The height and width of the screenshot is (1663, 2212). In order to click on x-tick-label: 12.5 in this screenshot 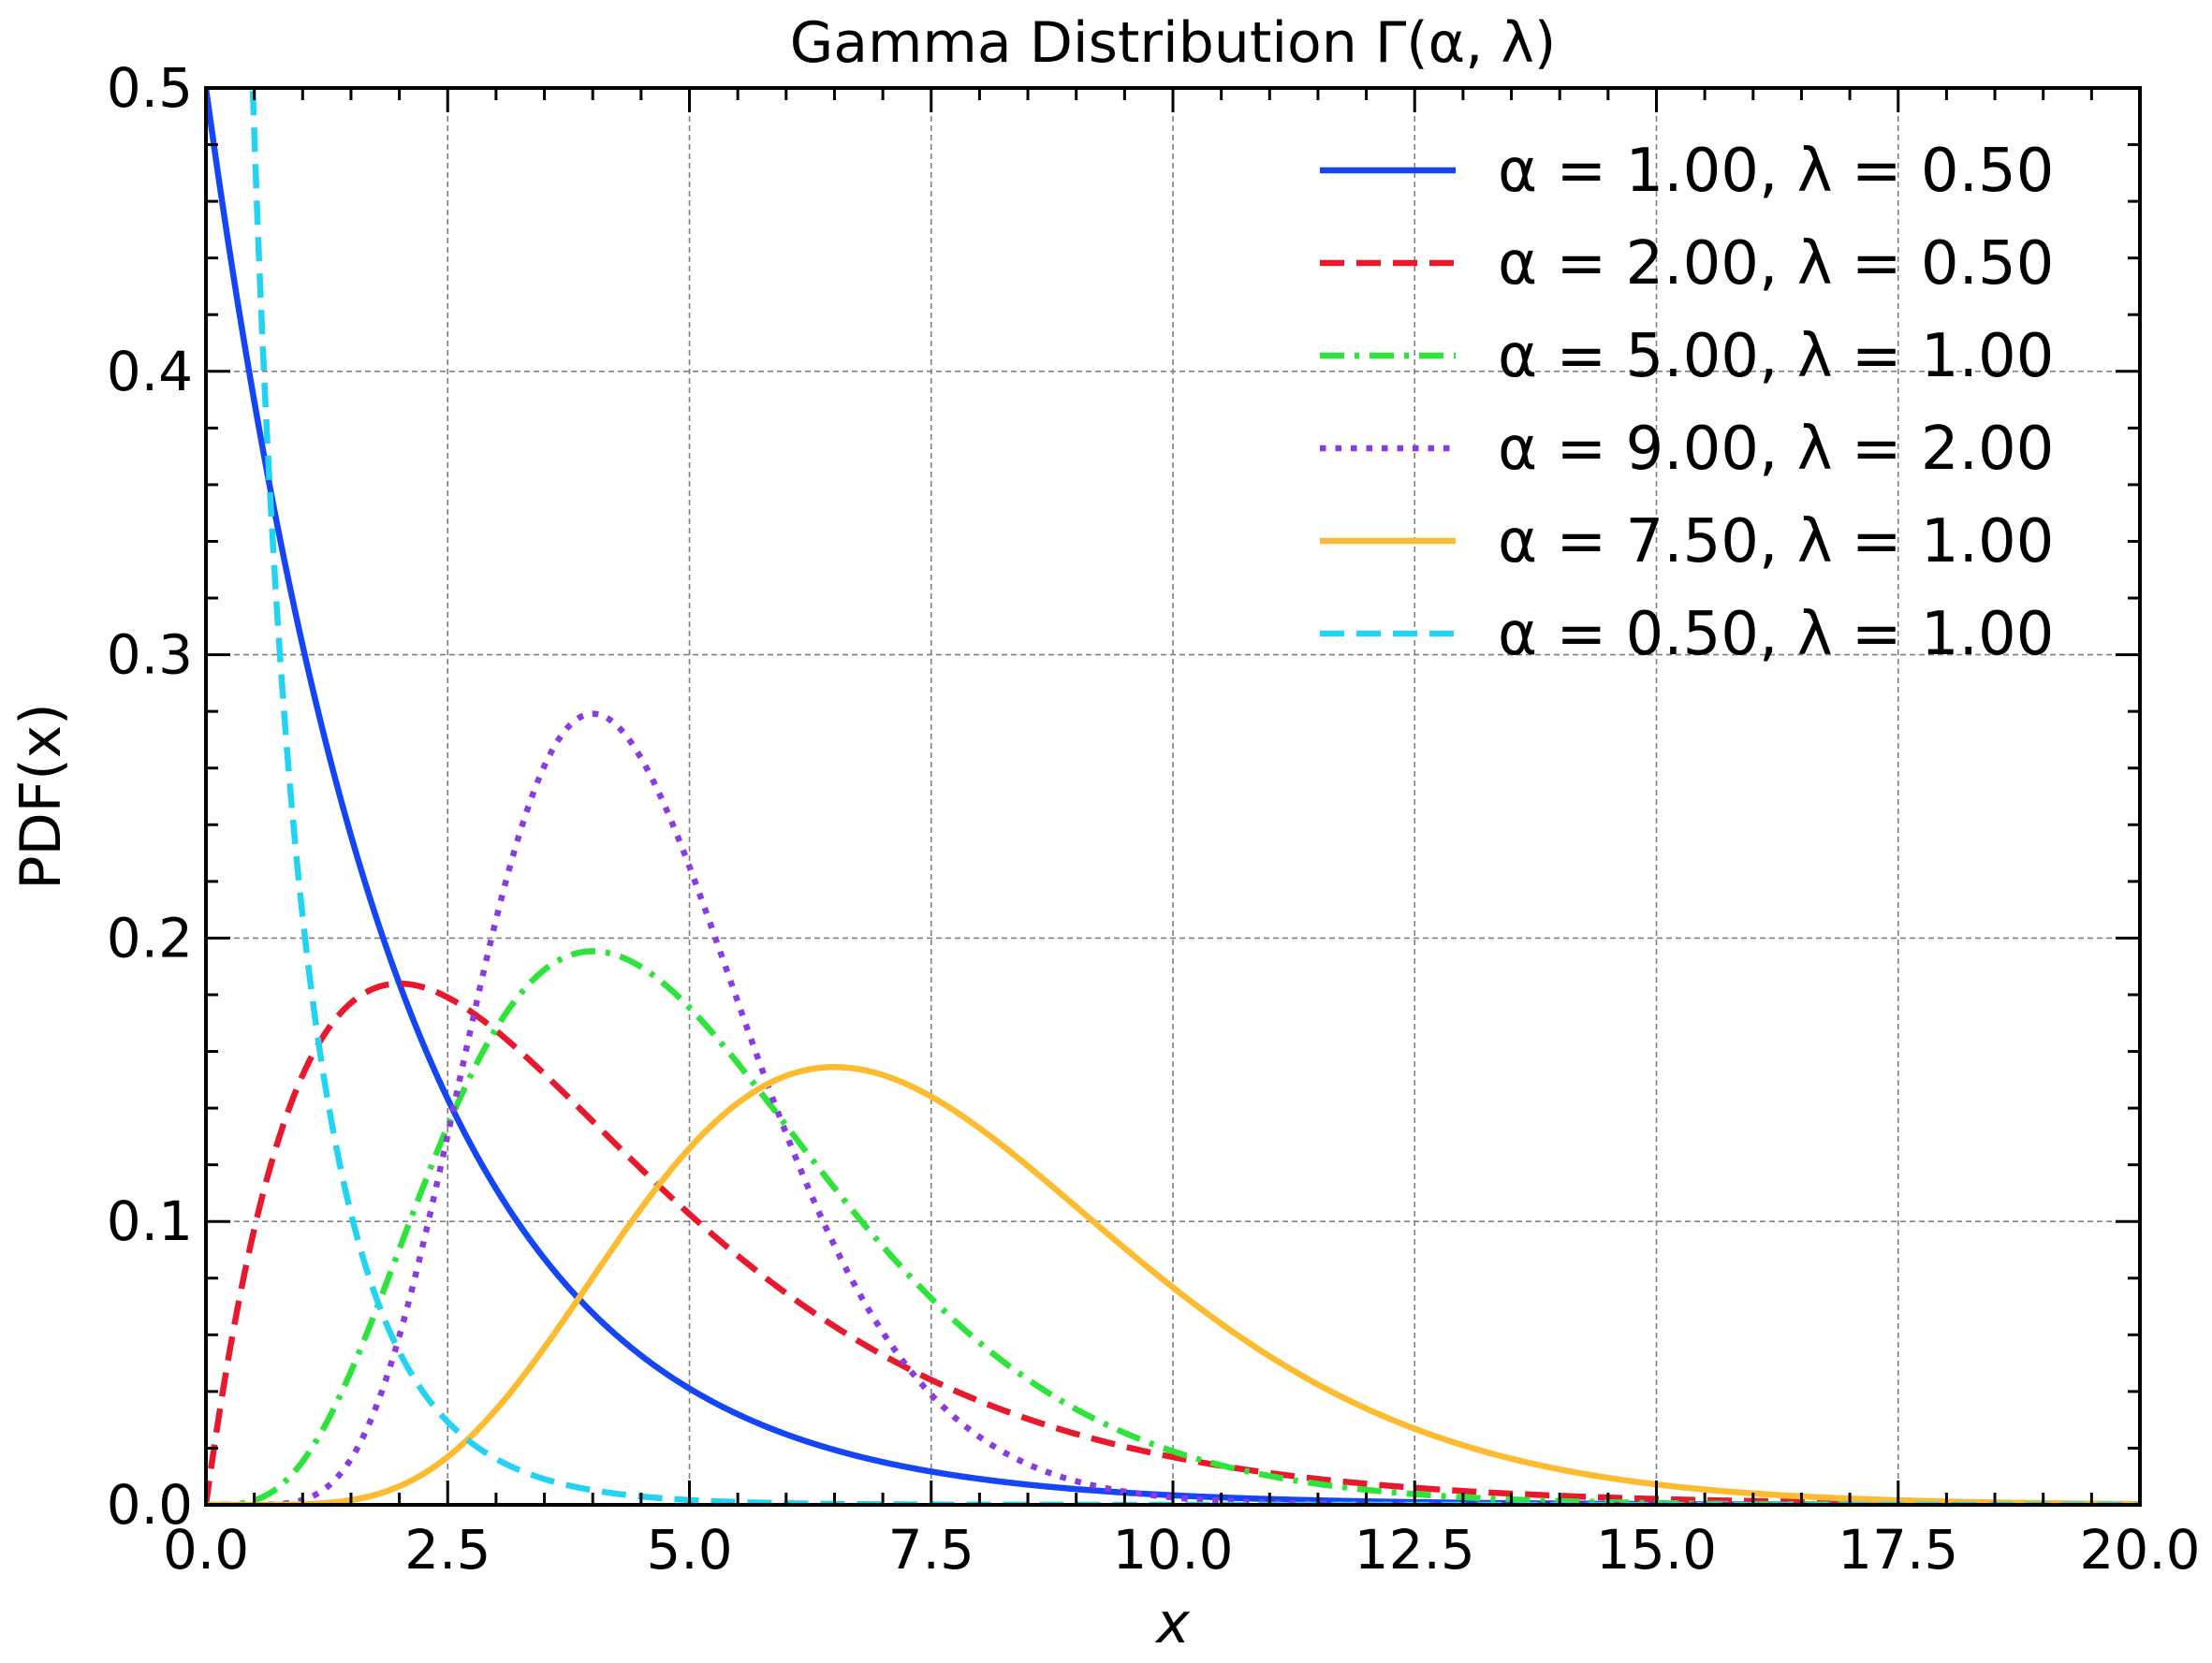, I will do `click(1415, 1550)`.